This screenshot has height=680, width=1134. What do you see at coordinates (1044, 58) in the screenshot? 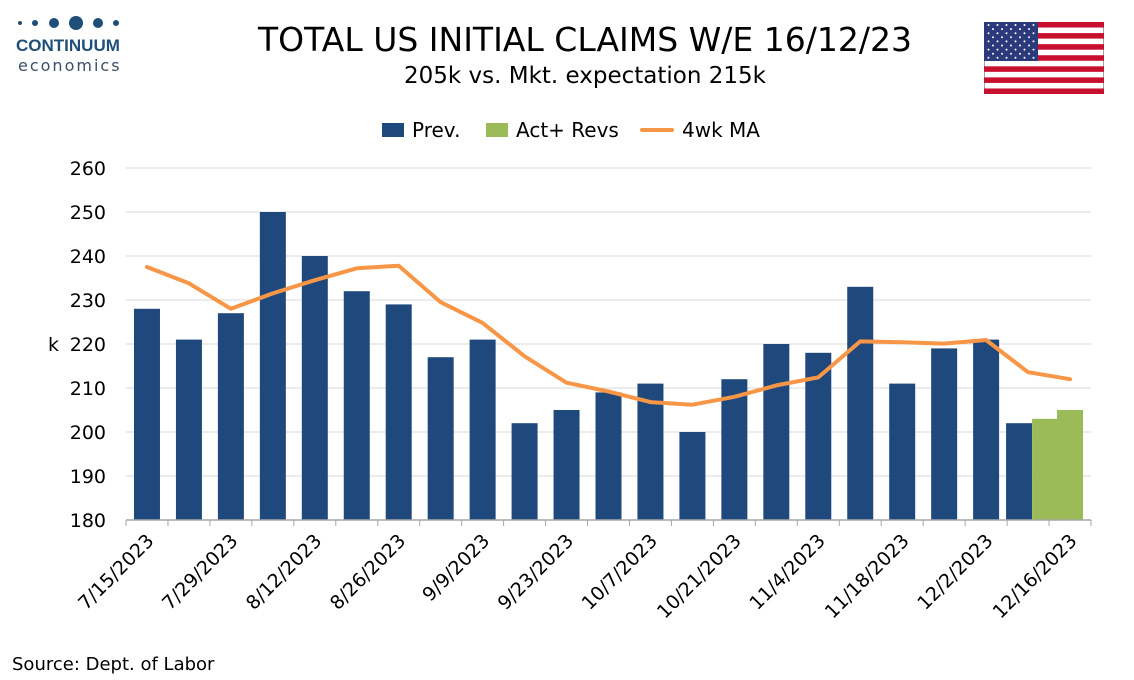
I see `us-flag-icon` at bounding box center [1044, 58].